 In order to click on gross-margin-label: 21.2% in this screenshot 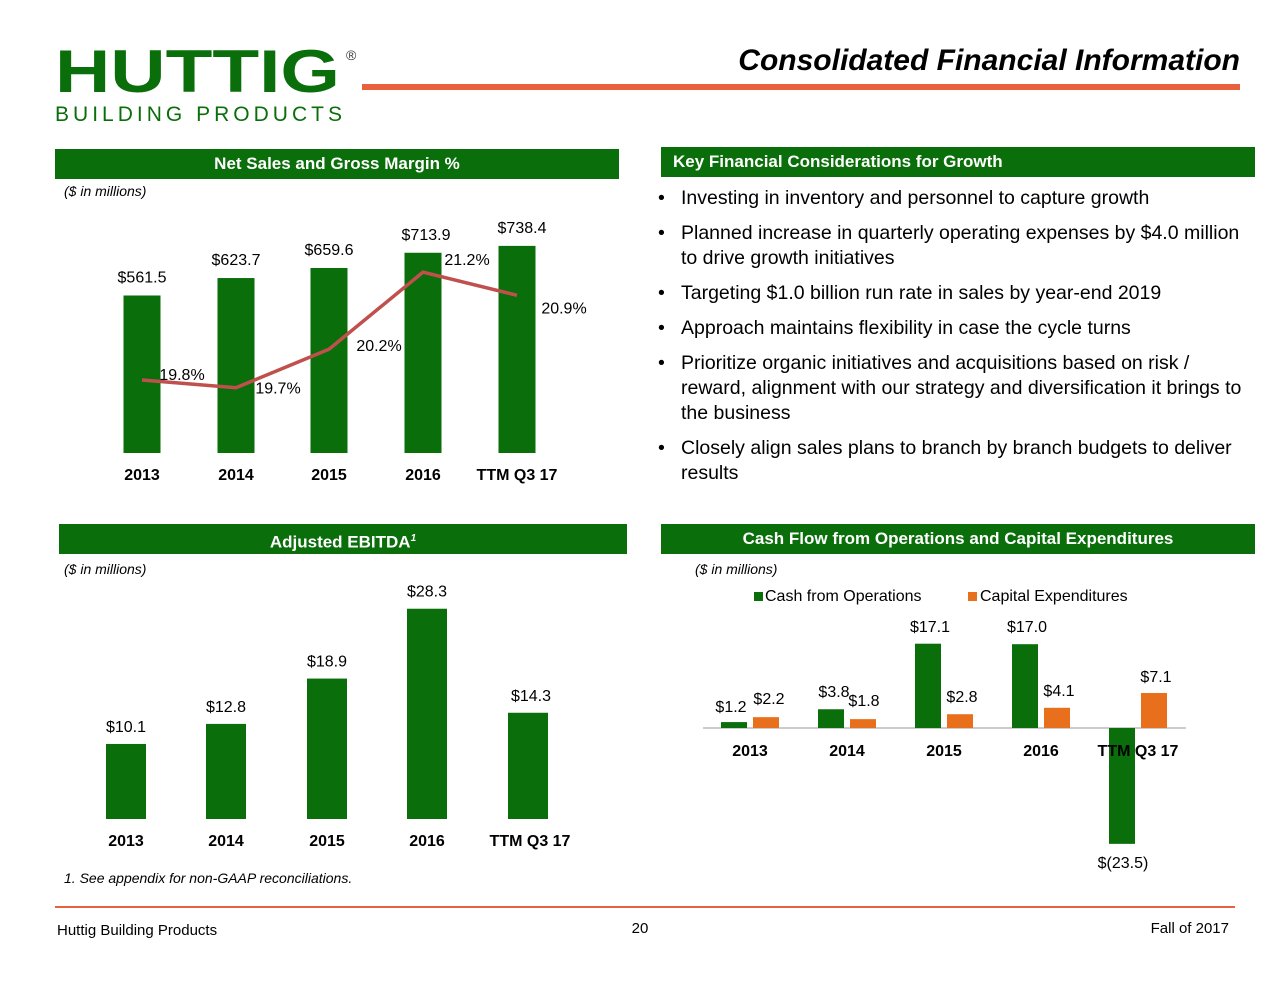, I will do `click(466, 260)`.